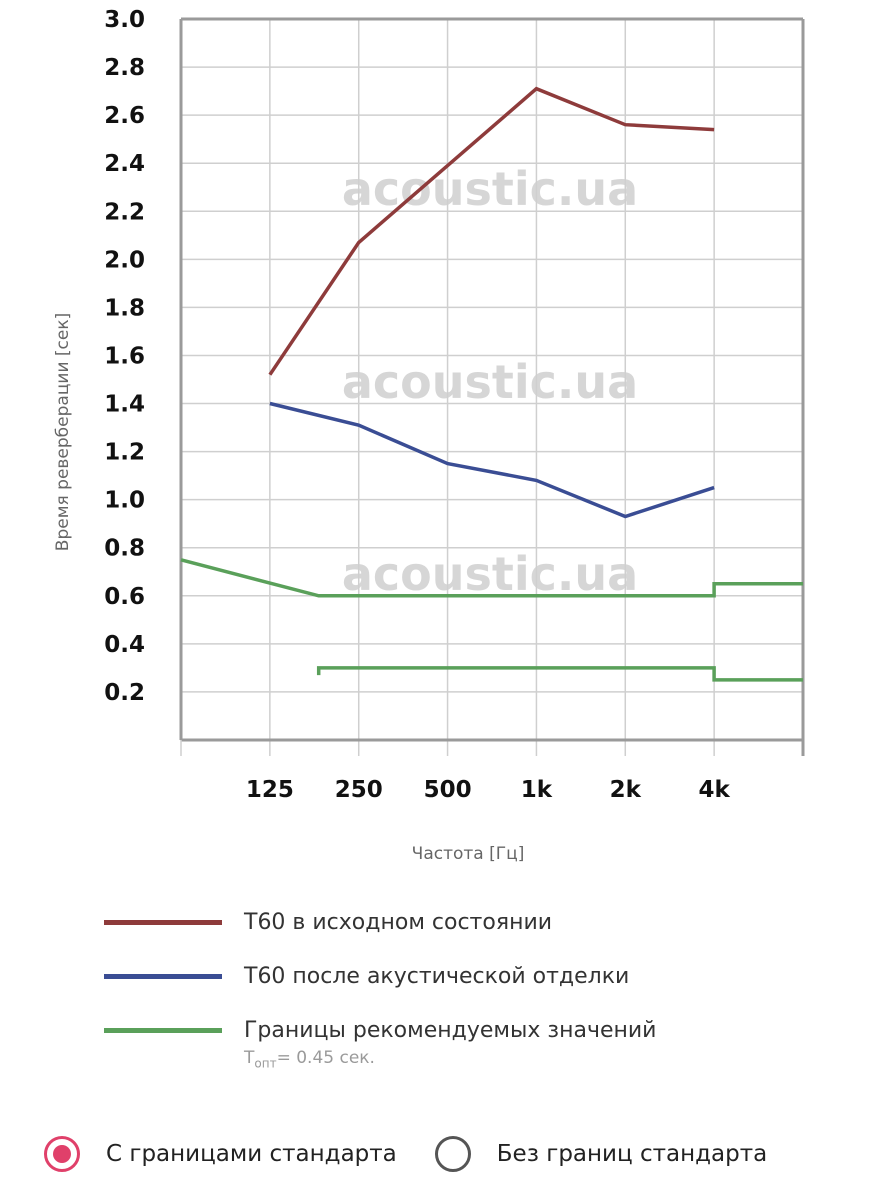 Image resolution: width=876 pixels, height=1201 pixels. Describe the element at coordinates (163, 1030) in the screenshot. I see `legend-swatch-bounds` at that location.